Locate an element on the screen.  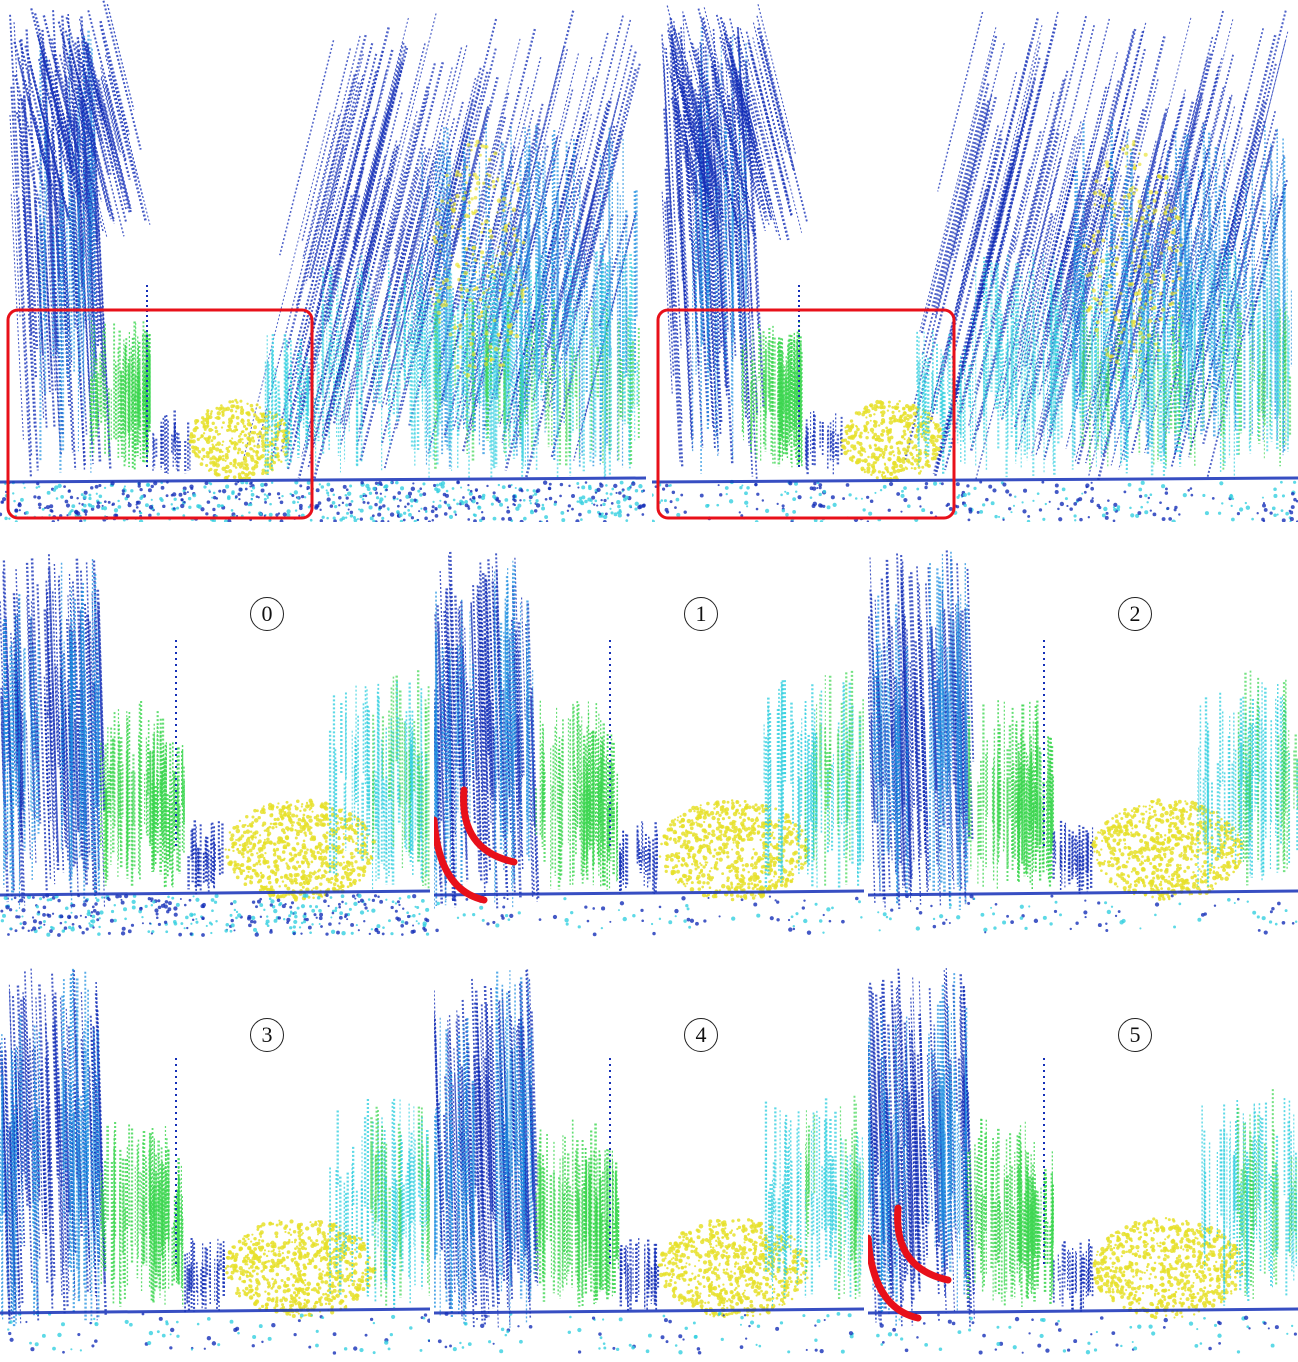
panel-label-5: 5 is located at coordinates (1135, 1035).